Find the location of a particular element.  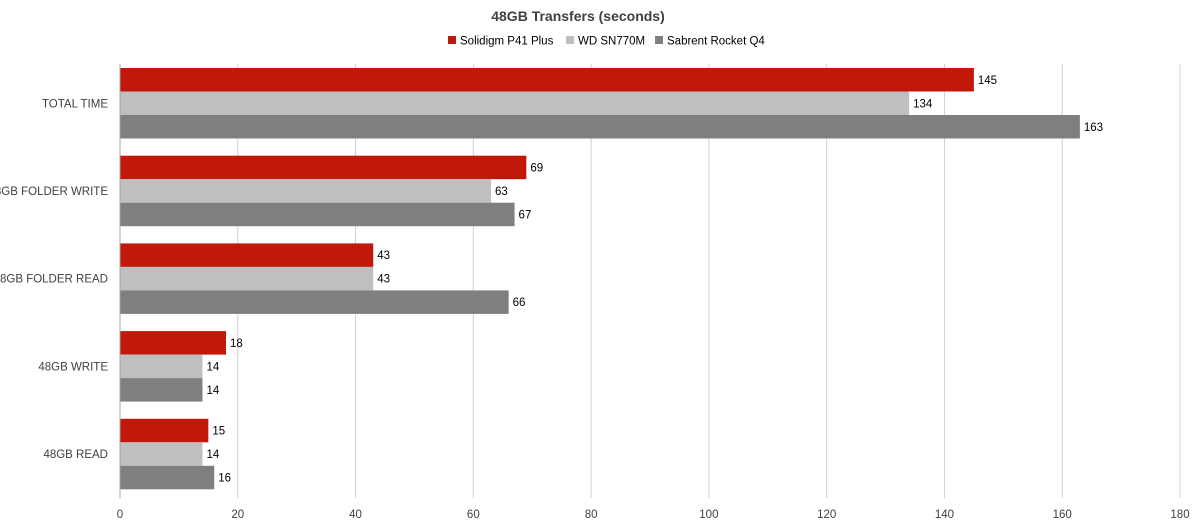

data-label: 67 is located at coordinates (525, 215).